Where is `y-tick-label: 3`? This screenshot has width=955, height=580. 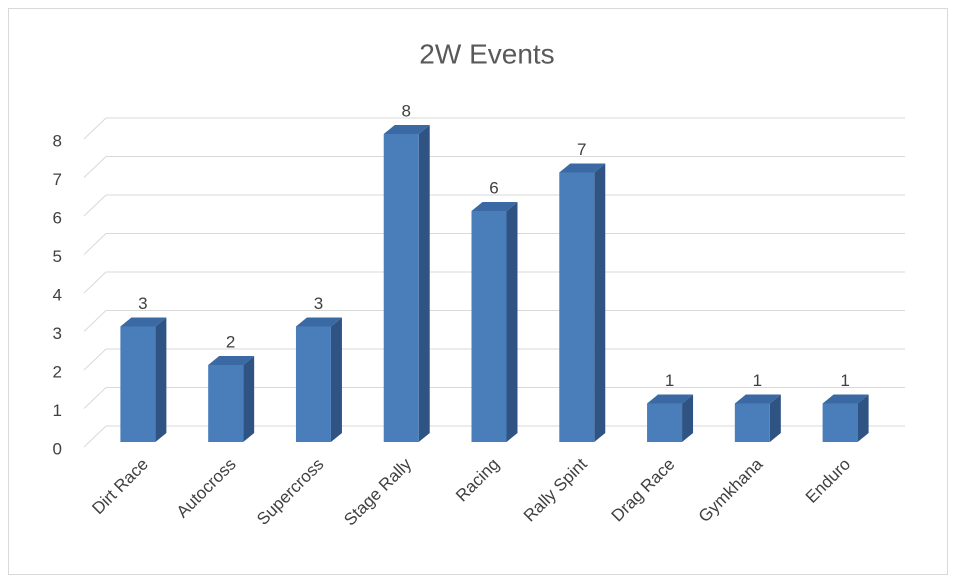 y-tick-label: 3 is located at coordinates (57, 333).